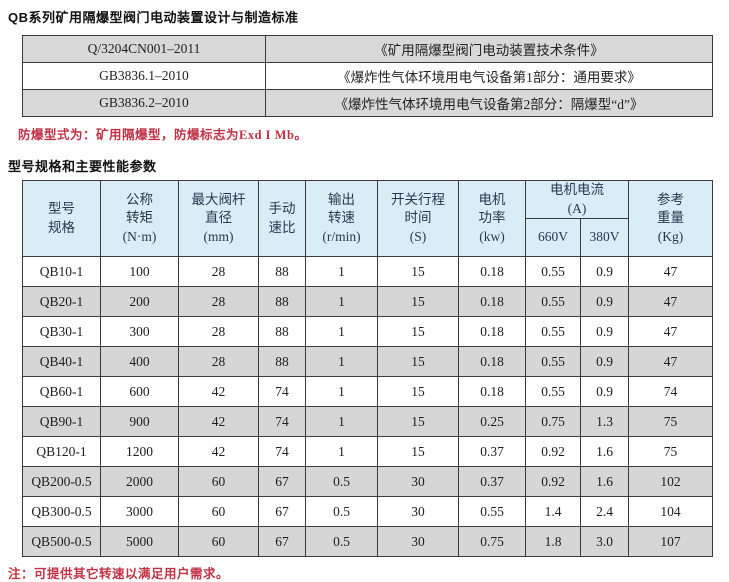 The width and height of the screenshot is (729, 582). I want to click on standard-code: Q/3204CN001–2011, so click(144, 49).